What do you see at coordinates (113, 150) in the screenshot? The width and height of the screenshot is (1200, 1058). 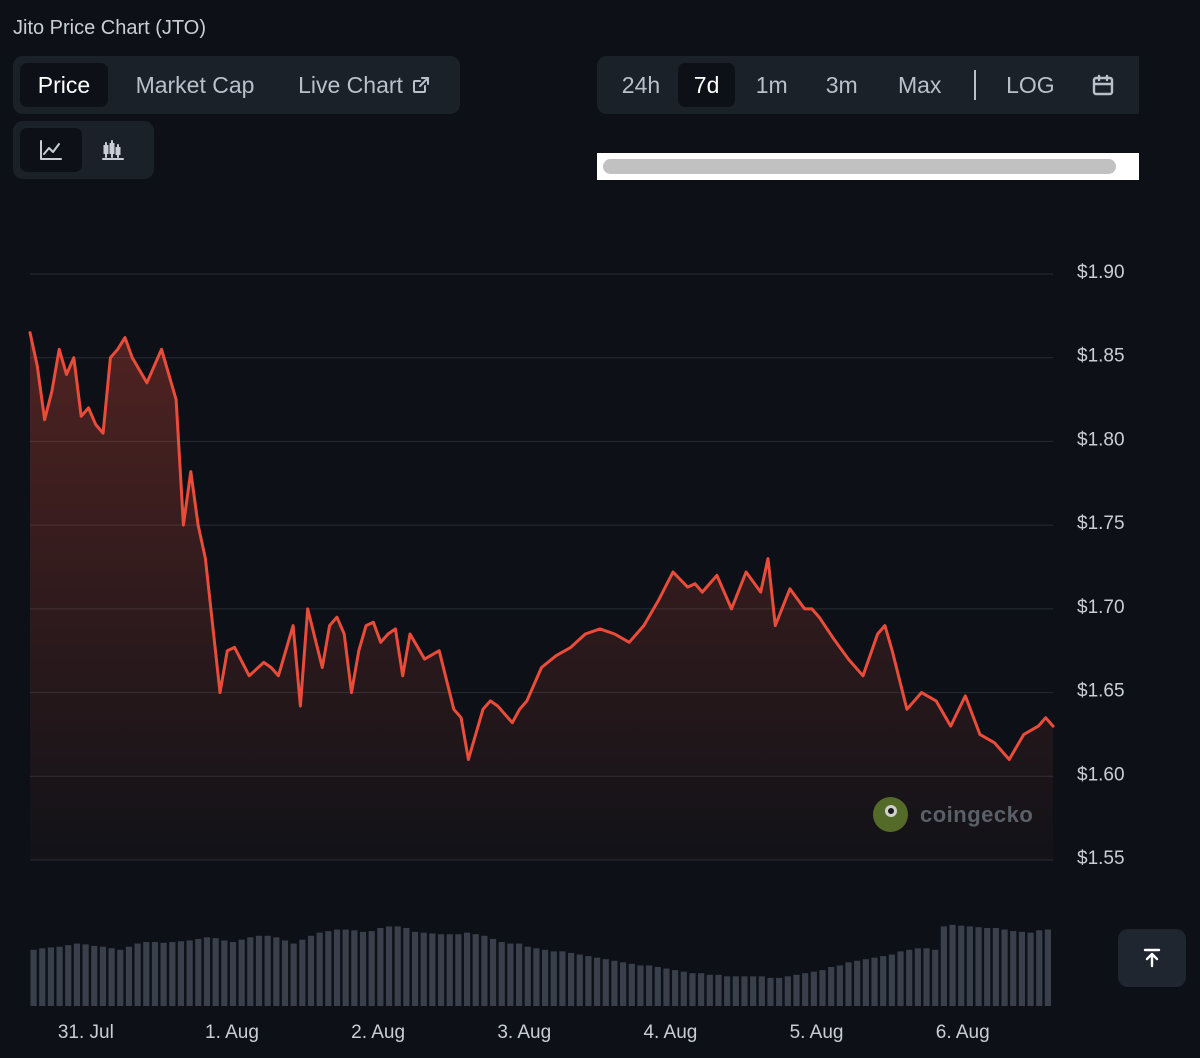 I see `candlestick-chart-button` at bounding box center [113, 150].